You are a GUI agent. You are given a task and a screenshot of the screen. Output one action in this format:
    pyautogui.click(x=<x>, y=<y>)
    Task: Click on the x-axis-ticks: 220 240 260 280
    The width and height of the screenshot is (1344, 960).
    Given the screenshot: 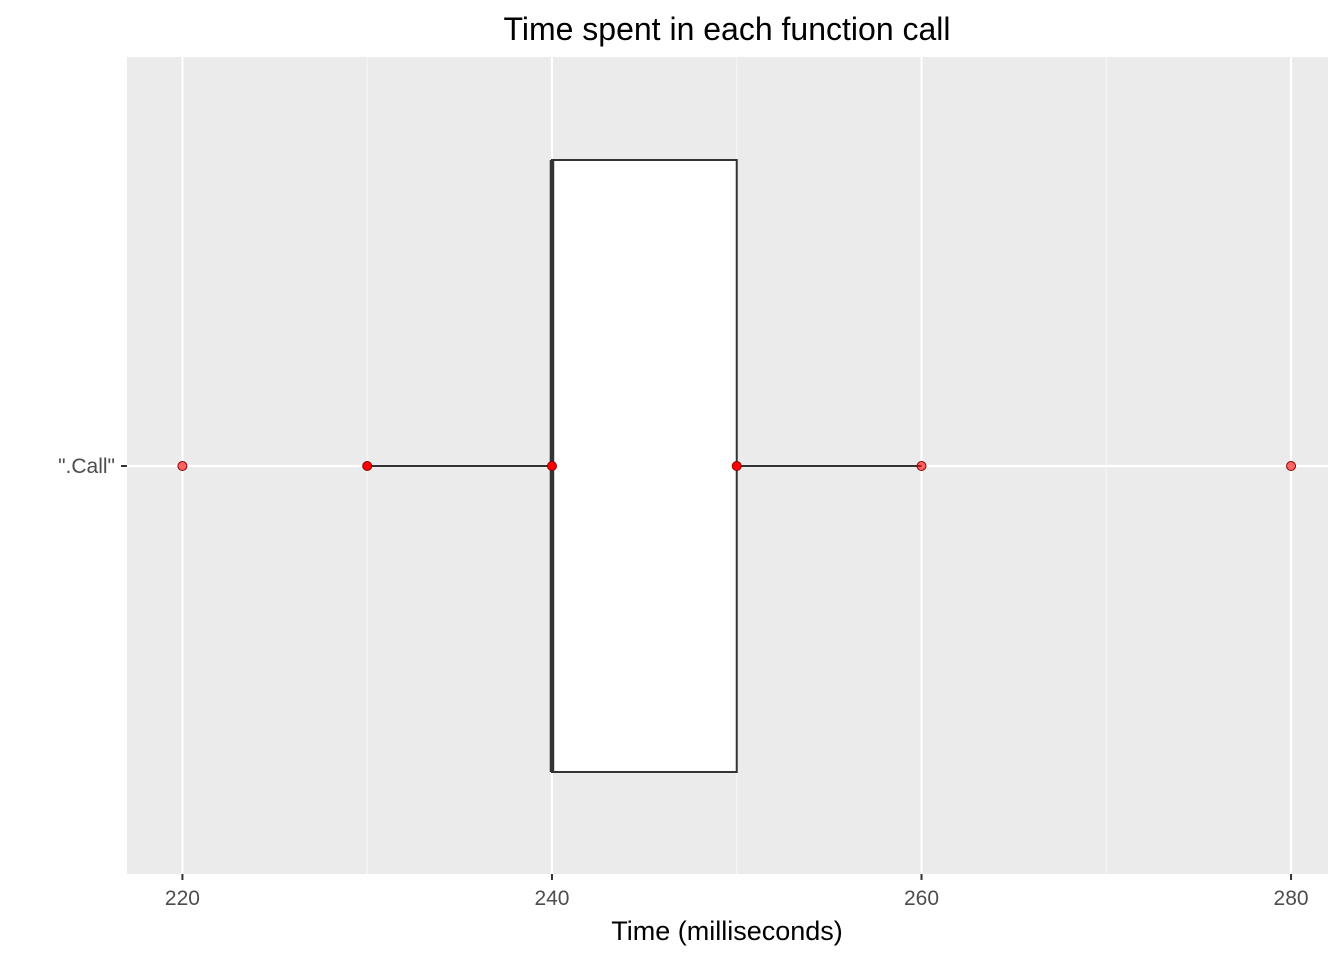 What is the action you would take?
    pyautogui.click(x=737, y=892)
    